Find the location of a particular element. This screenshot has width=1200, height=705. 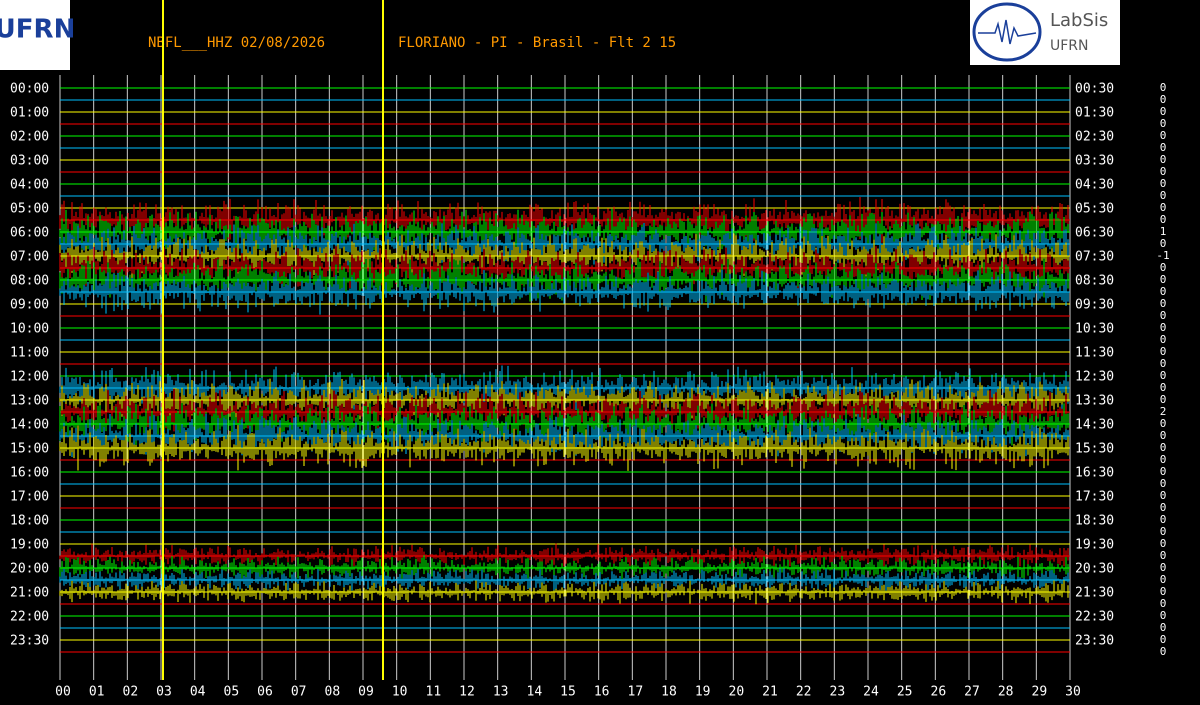

right-time-label: 16:30 is located at coordinates (1094, 473).